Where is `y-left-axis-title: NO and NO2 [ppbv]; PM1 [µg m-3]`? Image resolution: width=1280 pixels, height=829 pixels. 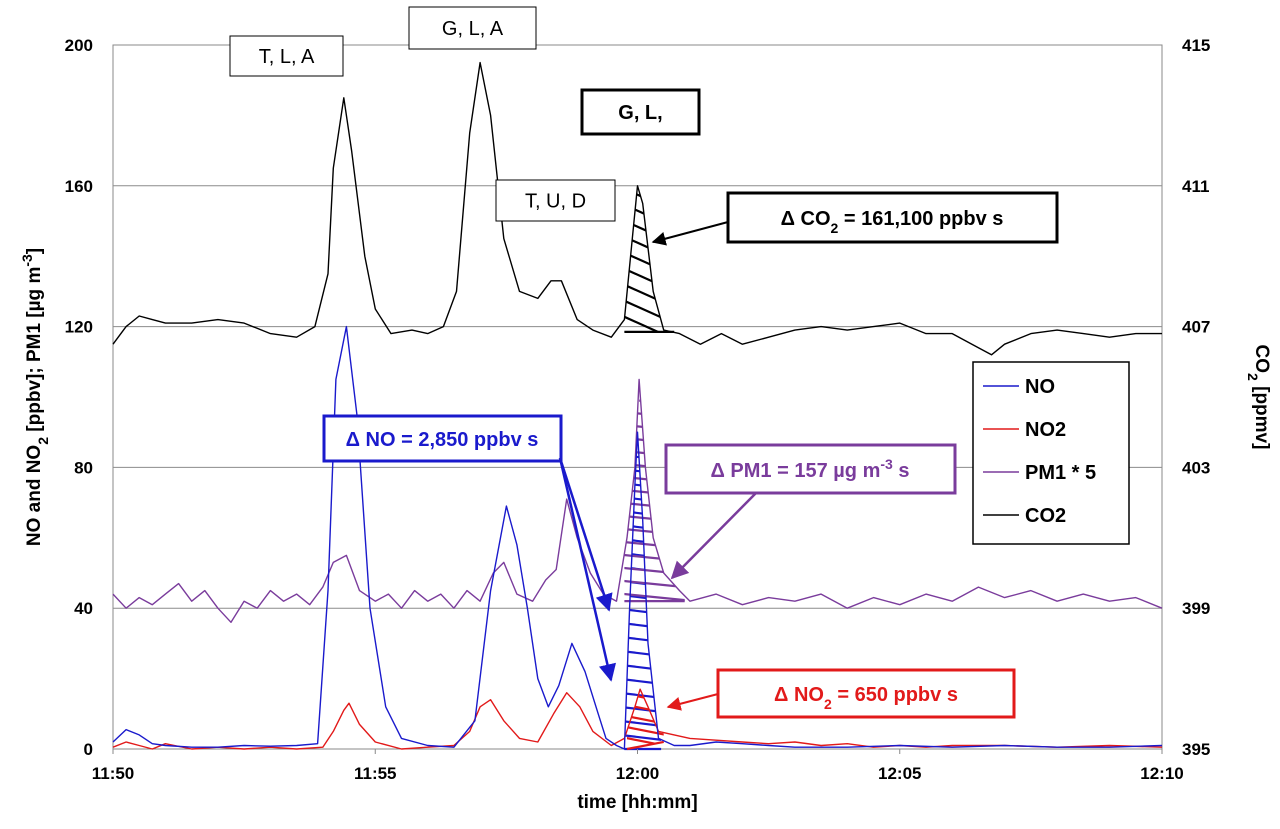
y-left-axis-title: NO and NO2 [ppbv]; PM1 [µg m-3] is located at coordinates (35, 397).